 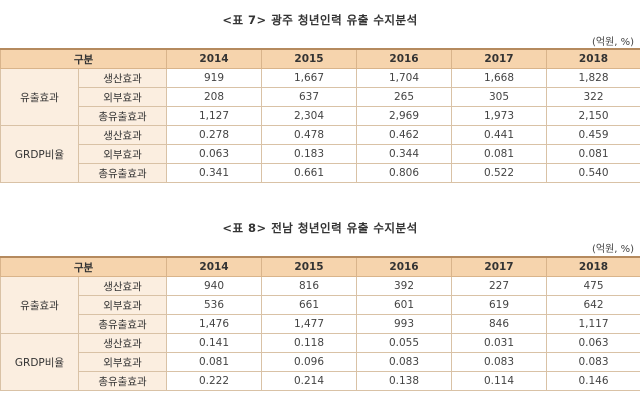 What do you see at coordinates (320, 228) in the screenshot?
I see `table-8-title: <표 8> 전남 청년인력 유출 수지분석` at bounding box center [320, 228].